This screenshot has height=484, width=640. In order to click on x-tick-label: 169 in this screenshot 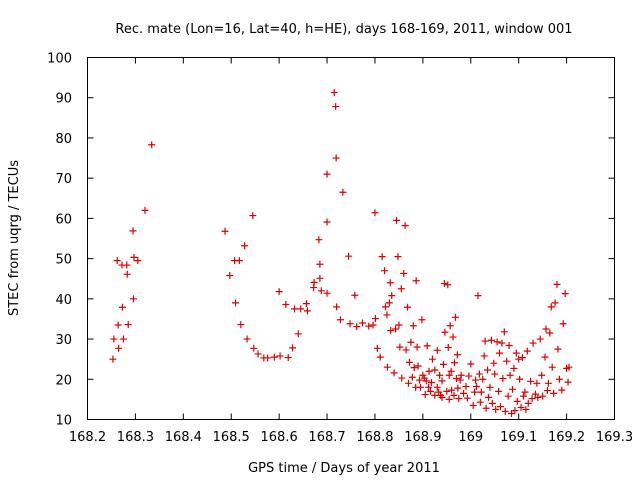, I will do `click(470, 437)`.